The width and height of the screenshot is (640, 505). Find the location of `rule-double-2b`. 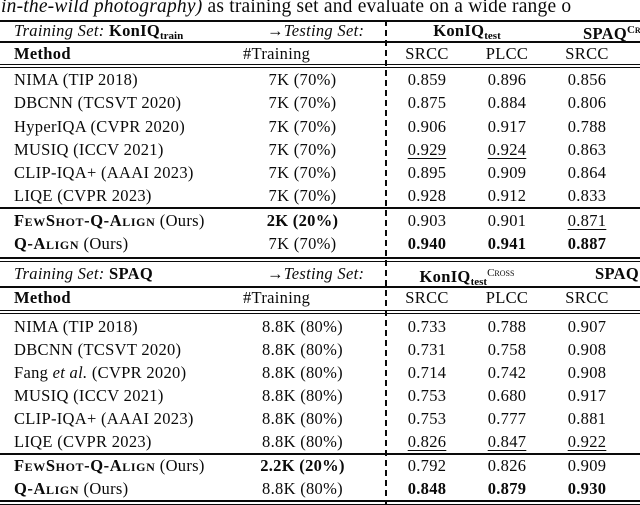

rule-double-2b is located at coordinates (320, 262).